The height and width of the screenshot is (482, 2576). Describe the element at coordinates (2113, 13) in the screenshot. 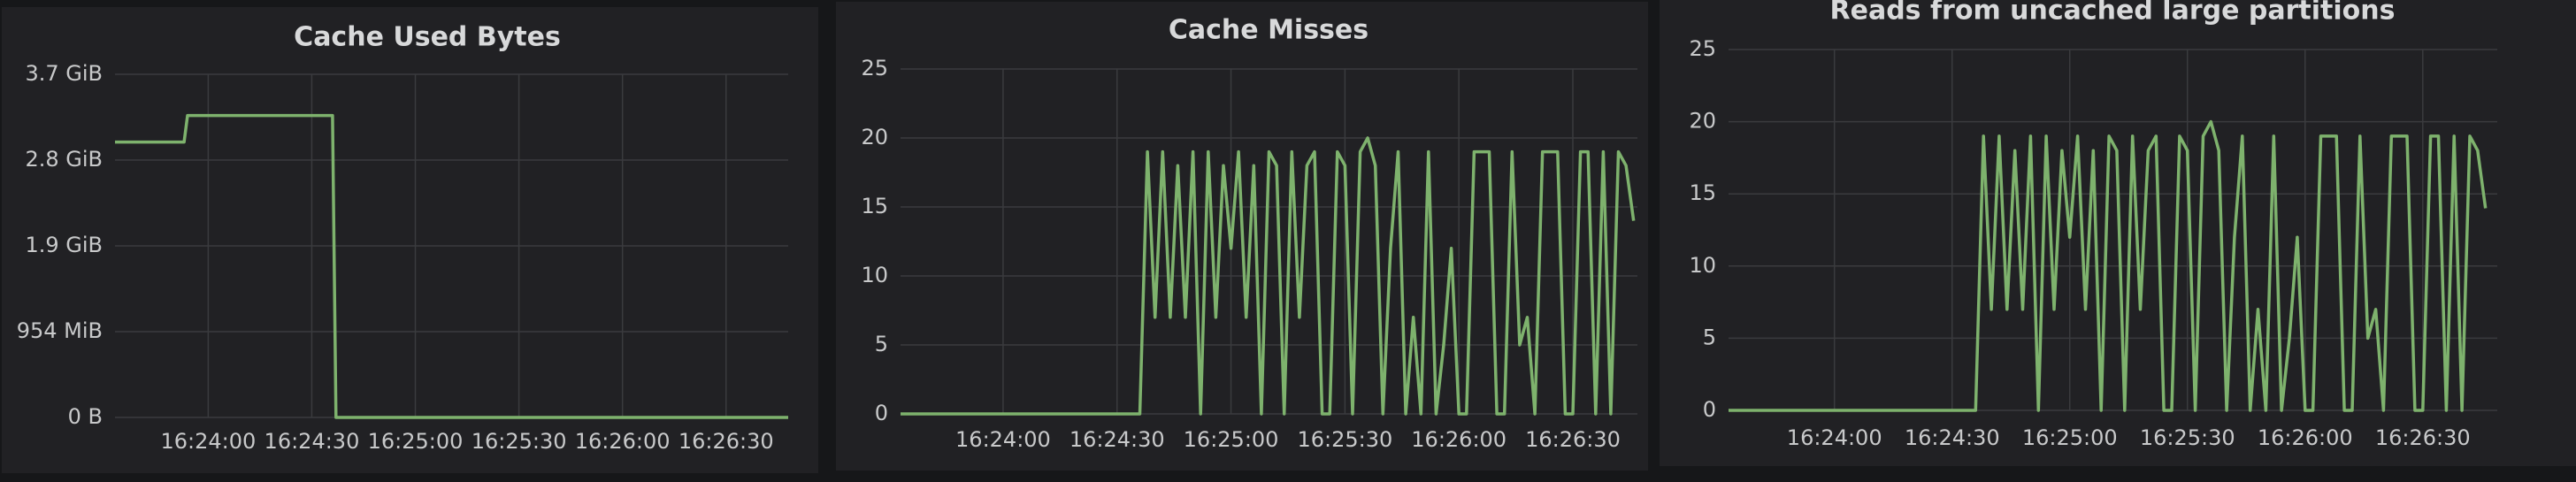

I see `chart-title: Reads from uncached large partitions` at that location.